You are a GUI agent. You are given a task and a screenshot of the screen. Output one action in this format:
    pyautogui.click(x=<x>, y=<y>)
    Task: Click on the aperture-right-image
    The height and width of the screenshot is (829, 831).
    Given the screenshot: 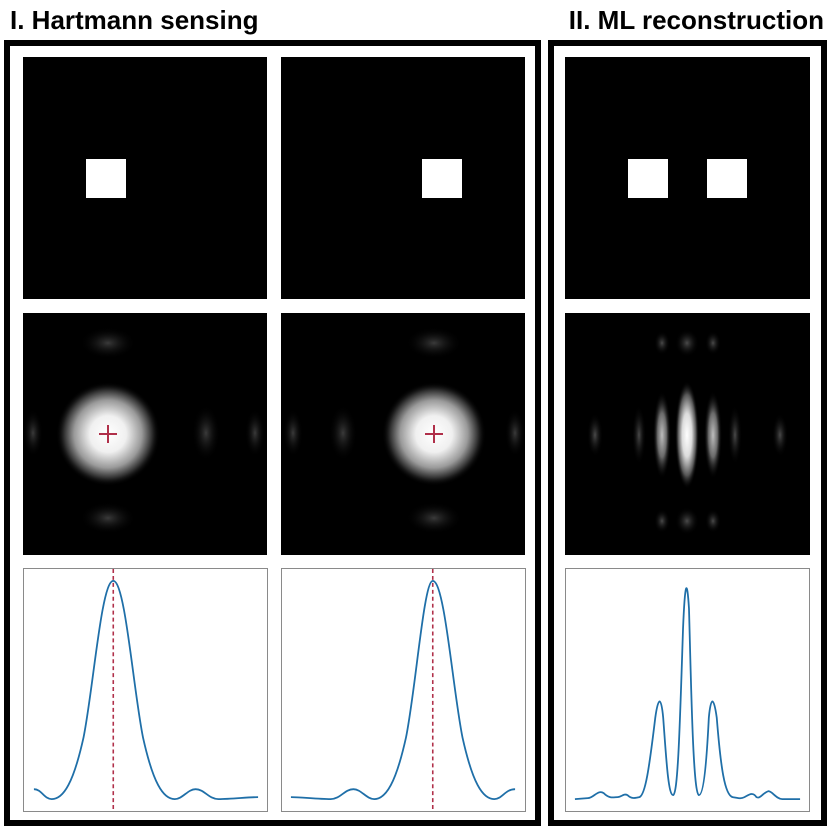 What is the action you would take?
    pyautogui.click(x=403, y=178)
    